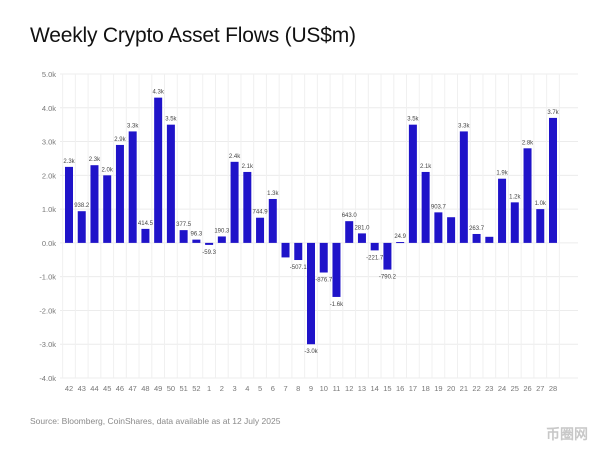  Describe the element at coordinates (47, 378) in the screenshot. I see `y-tick-label: -4.0k` at that location.